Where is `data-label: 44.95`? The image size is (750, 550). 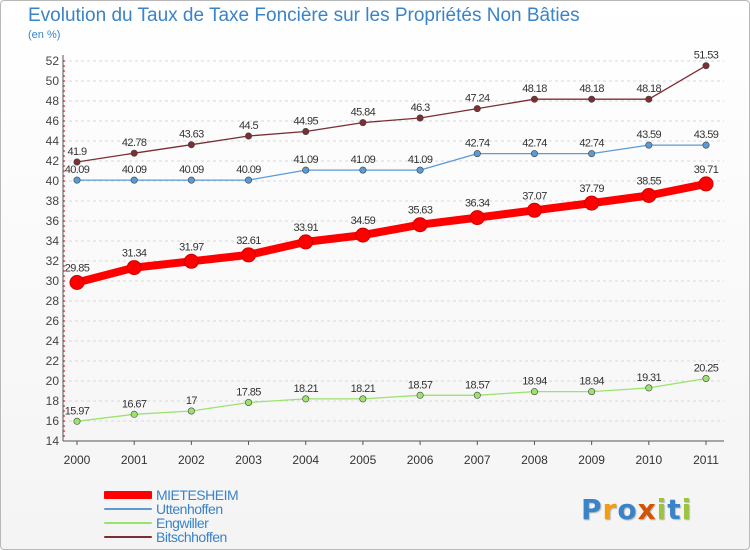
data-label: 44.95 is located at coordinates (305, 122).